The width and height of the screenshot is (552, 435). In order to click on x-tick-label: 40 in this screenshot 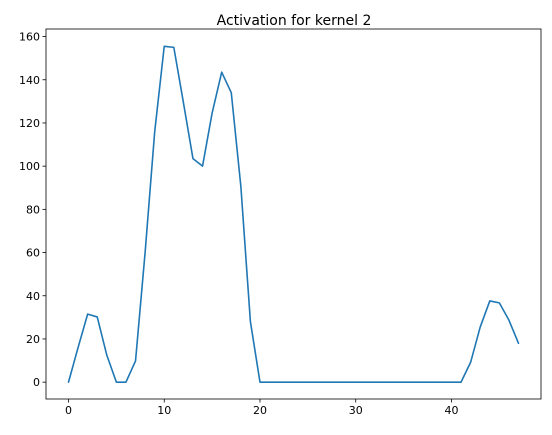, I will do `click(451, 410)`.